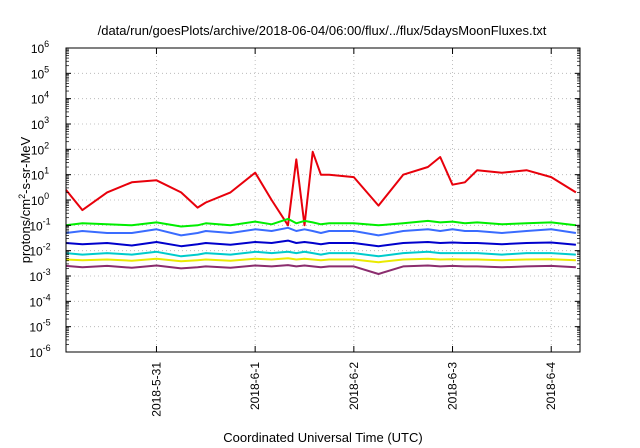  Describe the element at coordinates (551, 386) in the screenshot. I see `x-tick-label: 2018-6-4` at that location.